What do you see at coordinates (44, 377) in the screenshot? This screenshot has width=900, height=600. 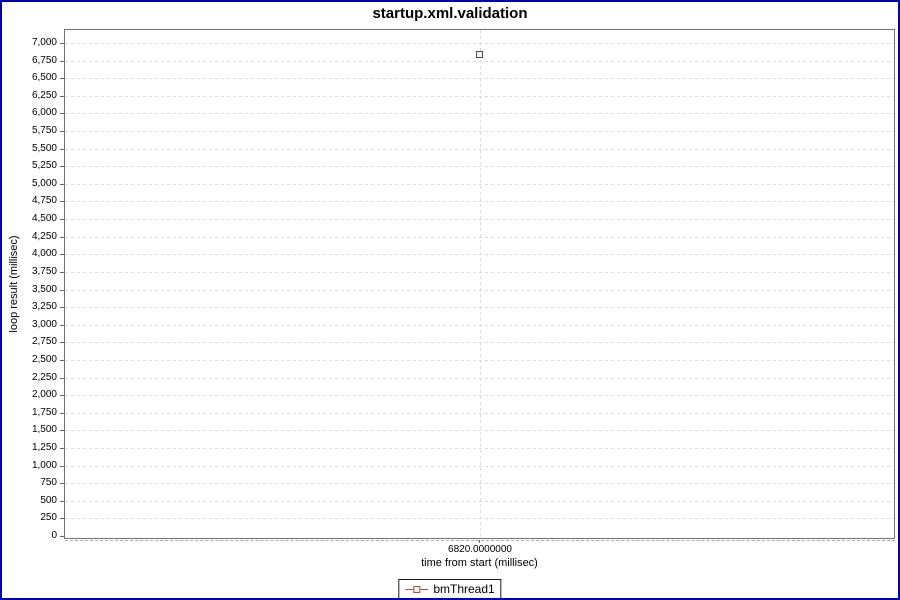 I see `y-tick-label: 2,250` at bounding box center [44, 377].